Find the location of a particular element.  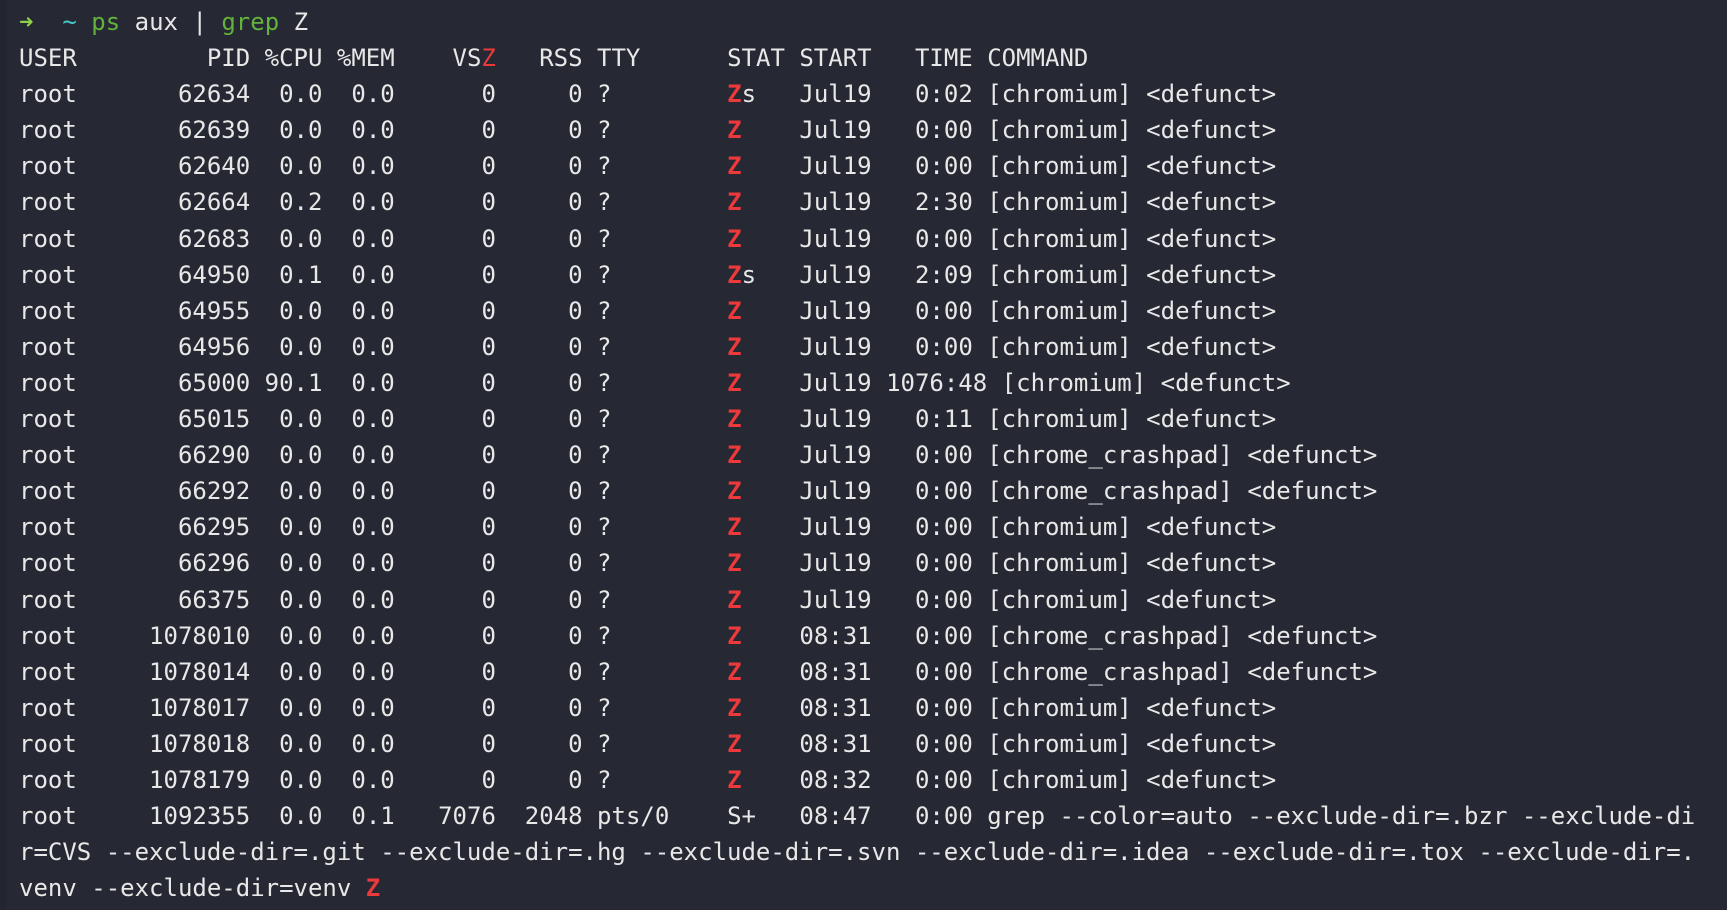

cell-pid: 62639 is located at coordinates (214, 130).